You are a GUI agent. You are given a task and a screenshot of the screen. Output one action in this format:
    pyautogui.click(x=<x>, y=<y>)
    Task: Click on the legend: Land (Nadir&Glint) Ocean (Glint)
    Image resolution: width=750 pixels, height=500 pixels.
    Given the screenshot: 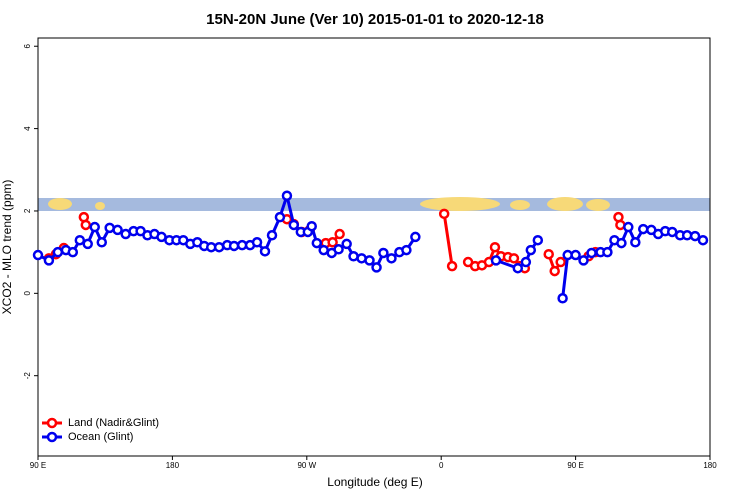 What is the action you would take?
    pyautogui.click(x=100, y=430)
    